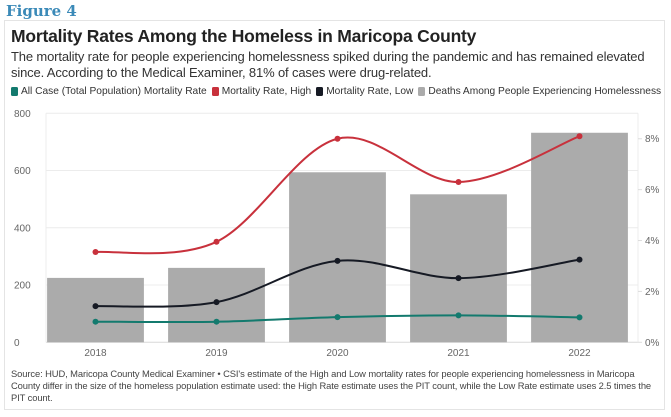 The height and width of the screenshot is (417, 671). What do you see at coordinates (320, 91) in the screenshot?
I see `legend-swatch-rate-low` at bounding box center [320, 91].